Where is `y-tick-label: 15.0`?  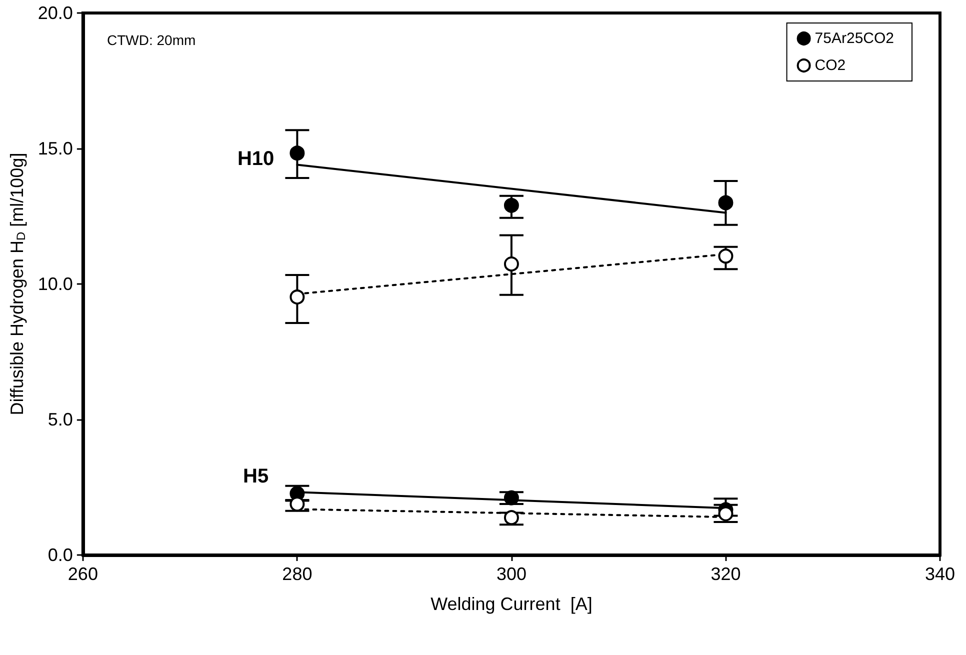
y-tick-label: 15.0 is located at coordinates (55, 148).